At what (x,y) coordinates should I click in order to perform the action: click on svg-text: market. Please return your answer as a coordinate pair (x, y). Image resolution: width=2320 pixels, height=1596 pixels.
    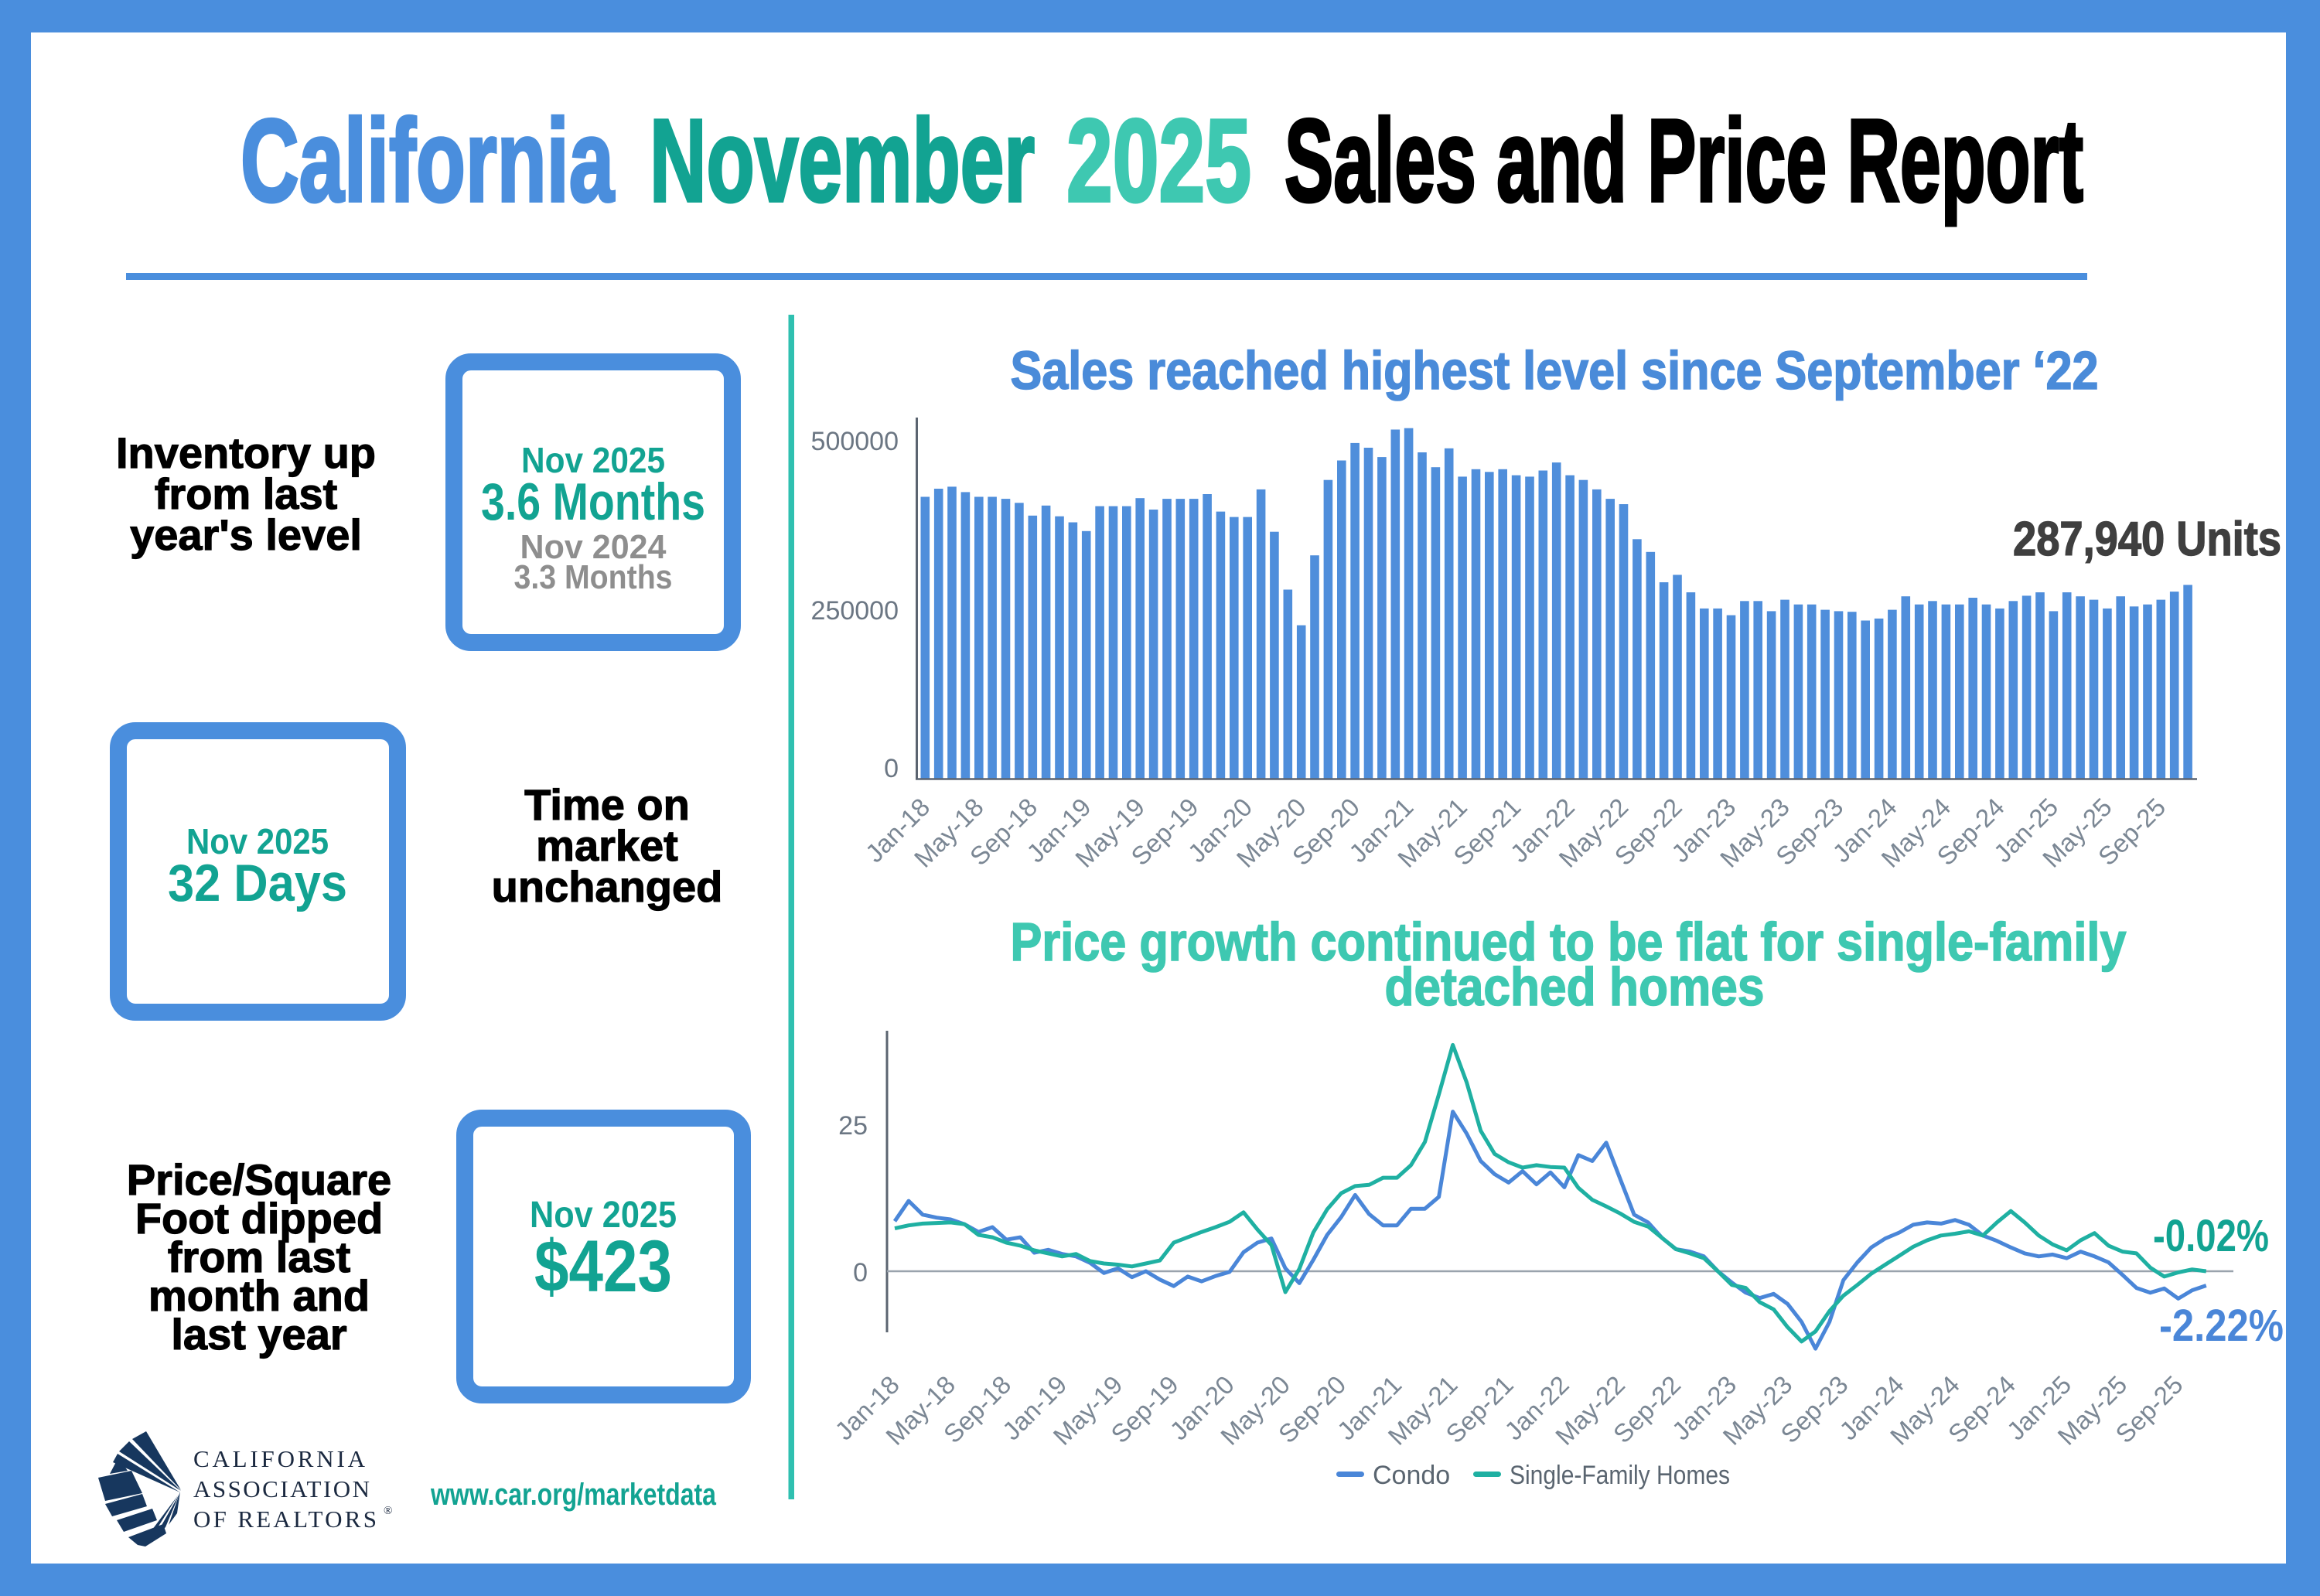
    Looking at the image, I should click on (607, 845).